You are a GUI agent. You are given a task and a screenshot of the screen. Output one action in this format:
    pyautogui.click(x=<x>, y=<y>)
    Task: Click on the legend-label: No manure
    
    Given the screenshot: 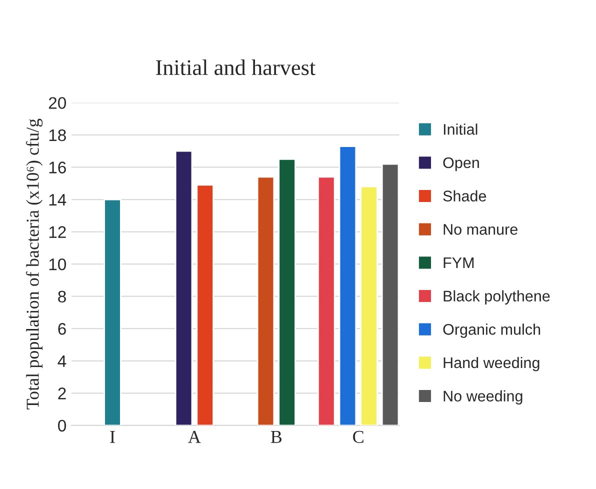 What is the action you would take?
    pyautogui.click(x=481, y=229)
    